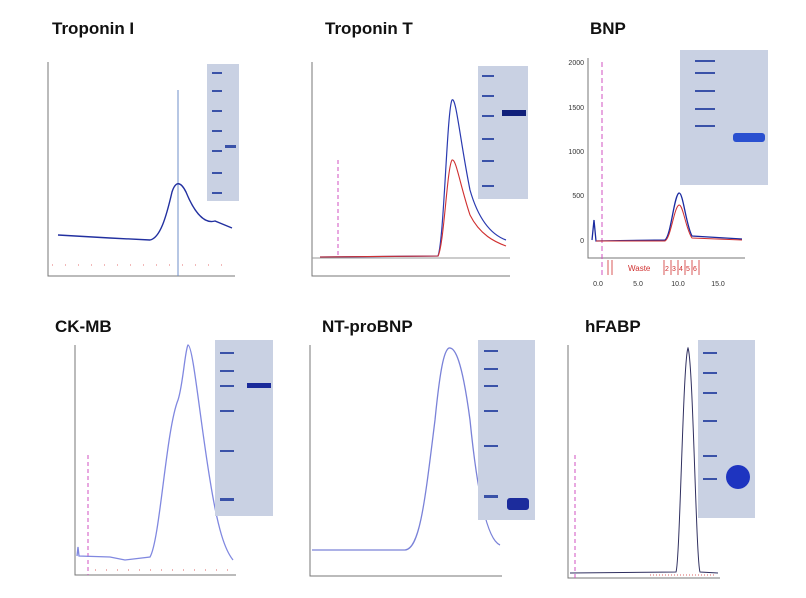 This screenshot has width=806, height=598. What do you see at coordinates (598, 284) in the screenshot?
I see `x-tick-label: 0.0` at bounding box center [598, 284].